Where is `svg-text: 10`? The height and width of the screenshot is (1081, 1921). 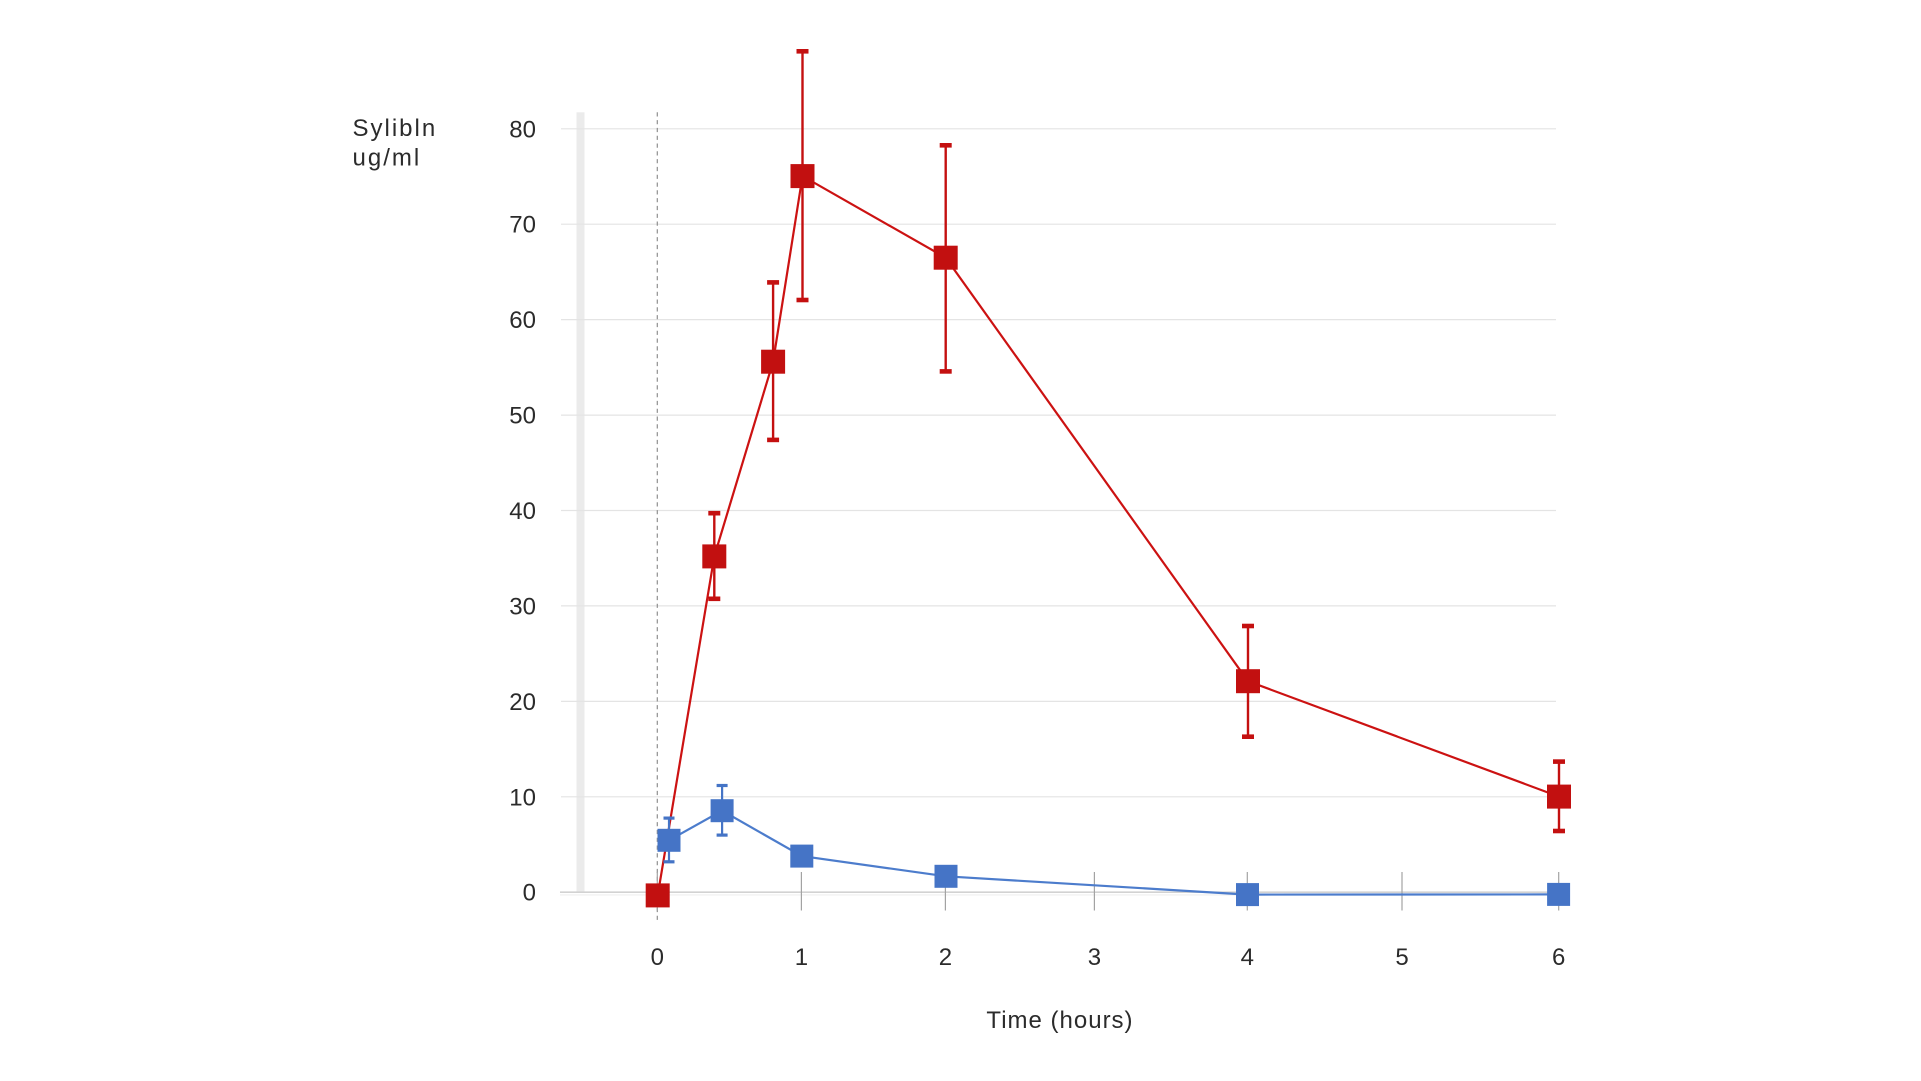 svg-text: 10 is located at coordinates (522, 797).